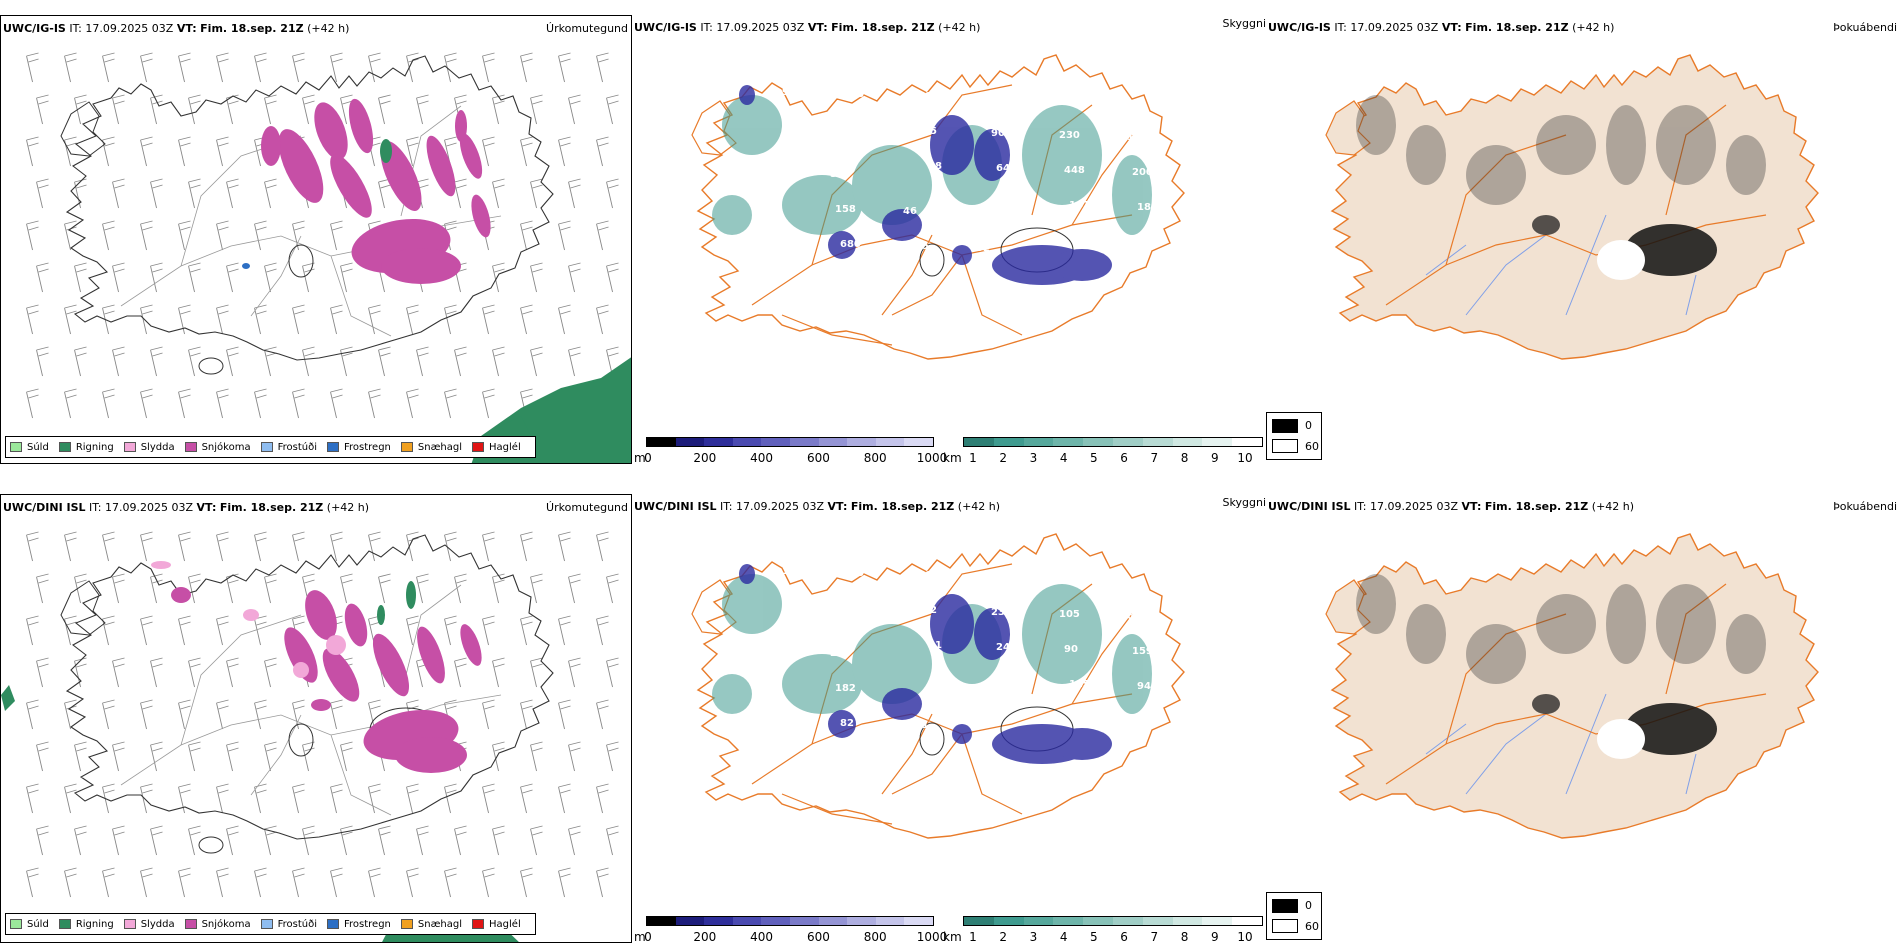 This screenshot has width=1900, height=950. What do you see at coordinates (996, 98) in the screenshot?
I see `ceiling-label: 195` at bounding box center [996, 98].